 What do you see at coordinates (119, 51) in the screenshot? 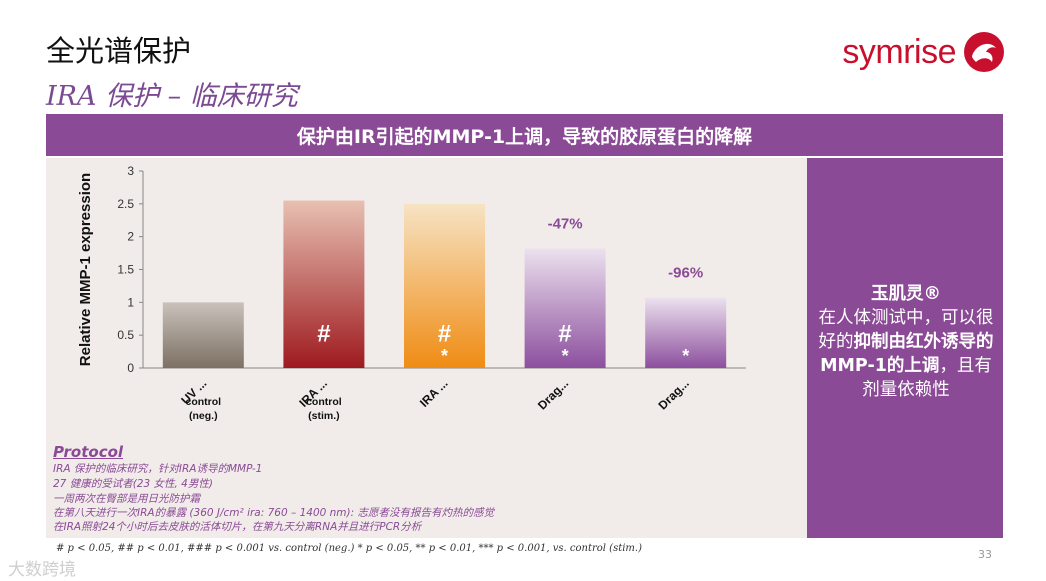
I see `page-title: 全光谱保护` at bounding box center [119, 51].